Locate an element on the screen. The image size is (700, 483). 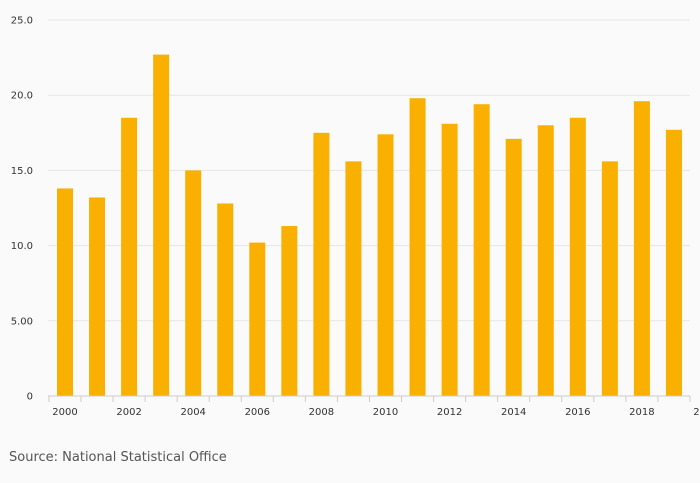
x-tick-label: 2010 is located at coordinates (385, 412).